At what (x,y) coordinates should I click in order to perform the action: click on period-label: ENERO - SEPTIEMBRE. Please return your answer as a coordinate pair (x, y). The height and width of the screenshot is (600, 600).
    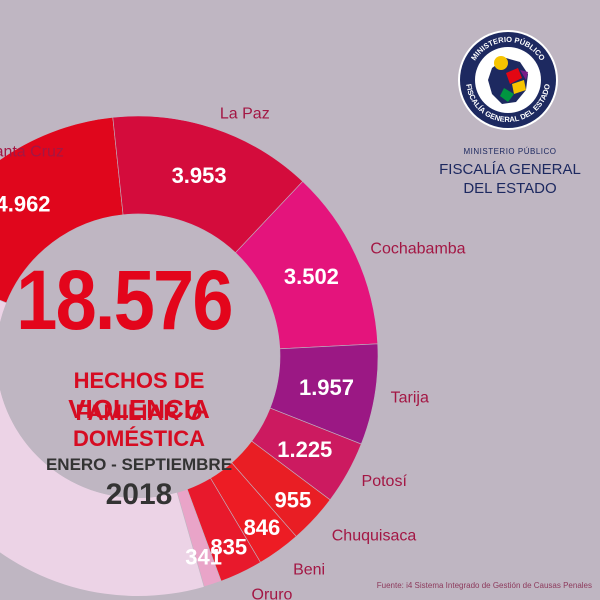
    Looking at the image, I should click on (139, 464).